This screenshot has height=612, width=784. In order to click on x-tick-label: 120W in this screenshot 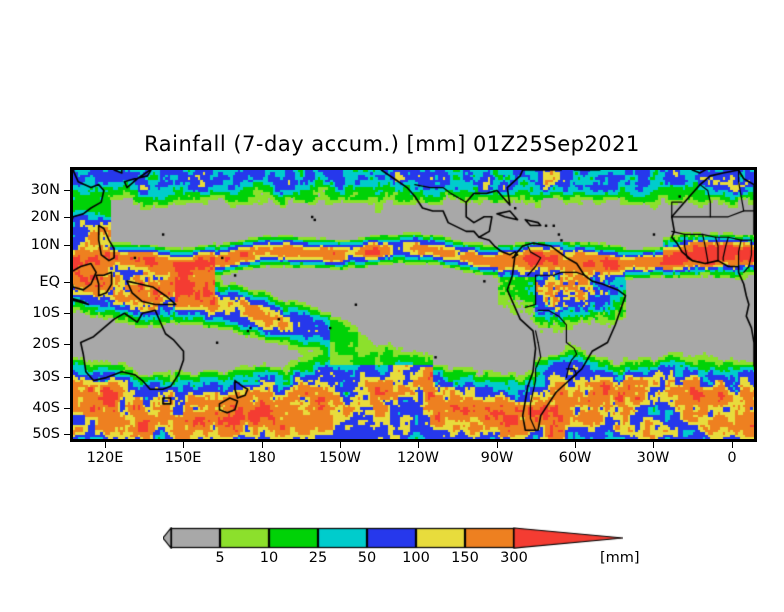, I will do `click(418, 458)`.